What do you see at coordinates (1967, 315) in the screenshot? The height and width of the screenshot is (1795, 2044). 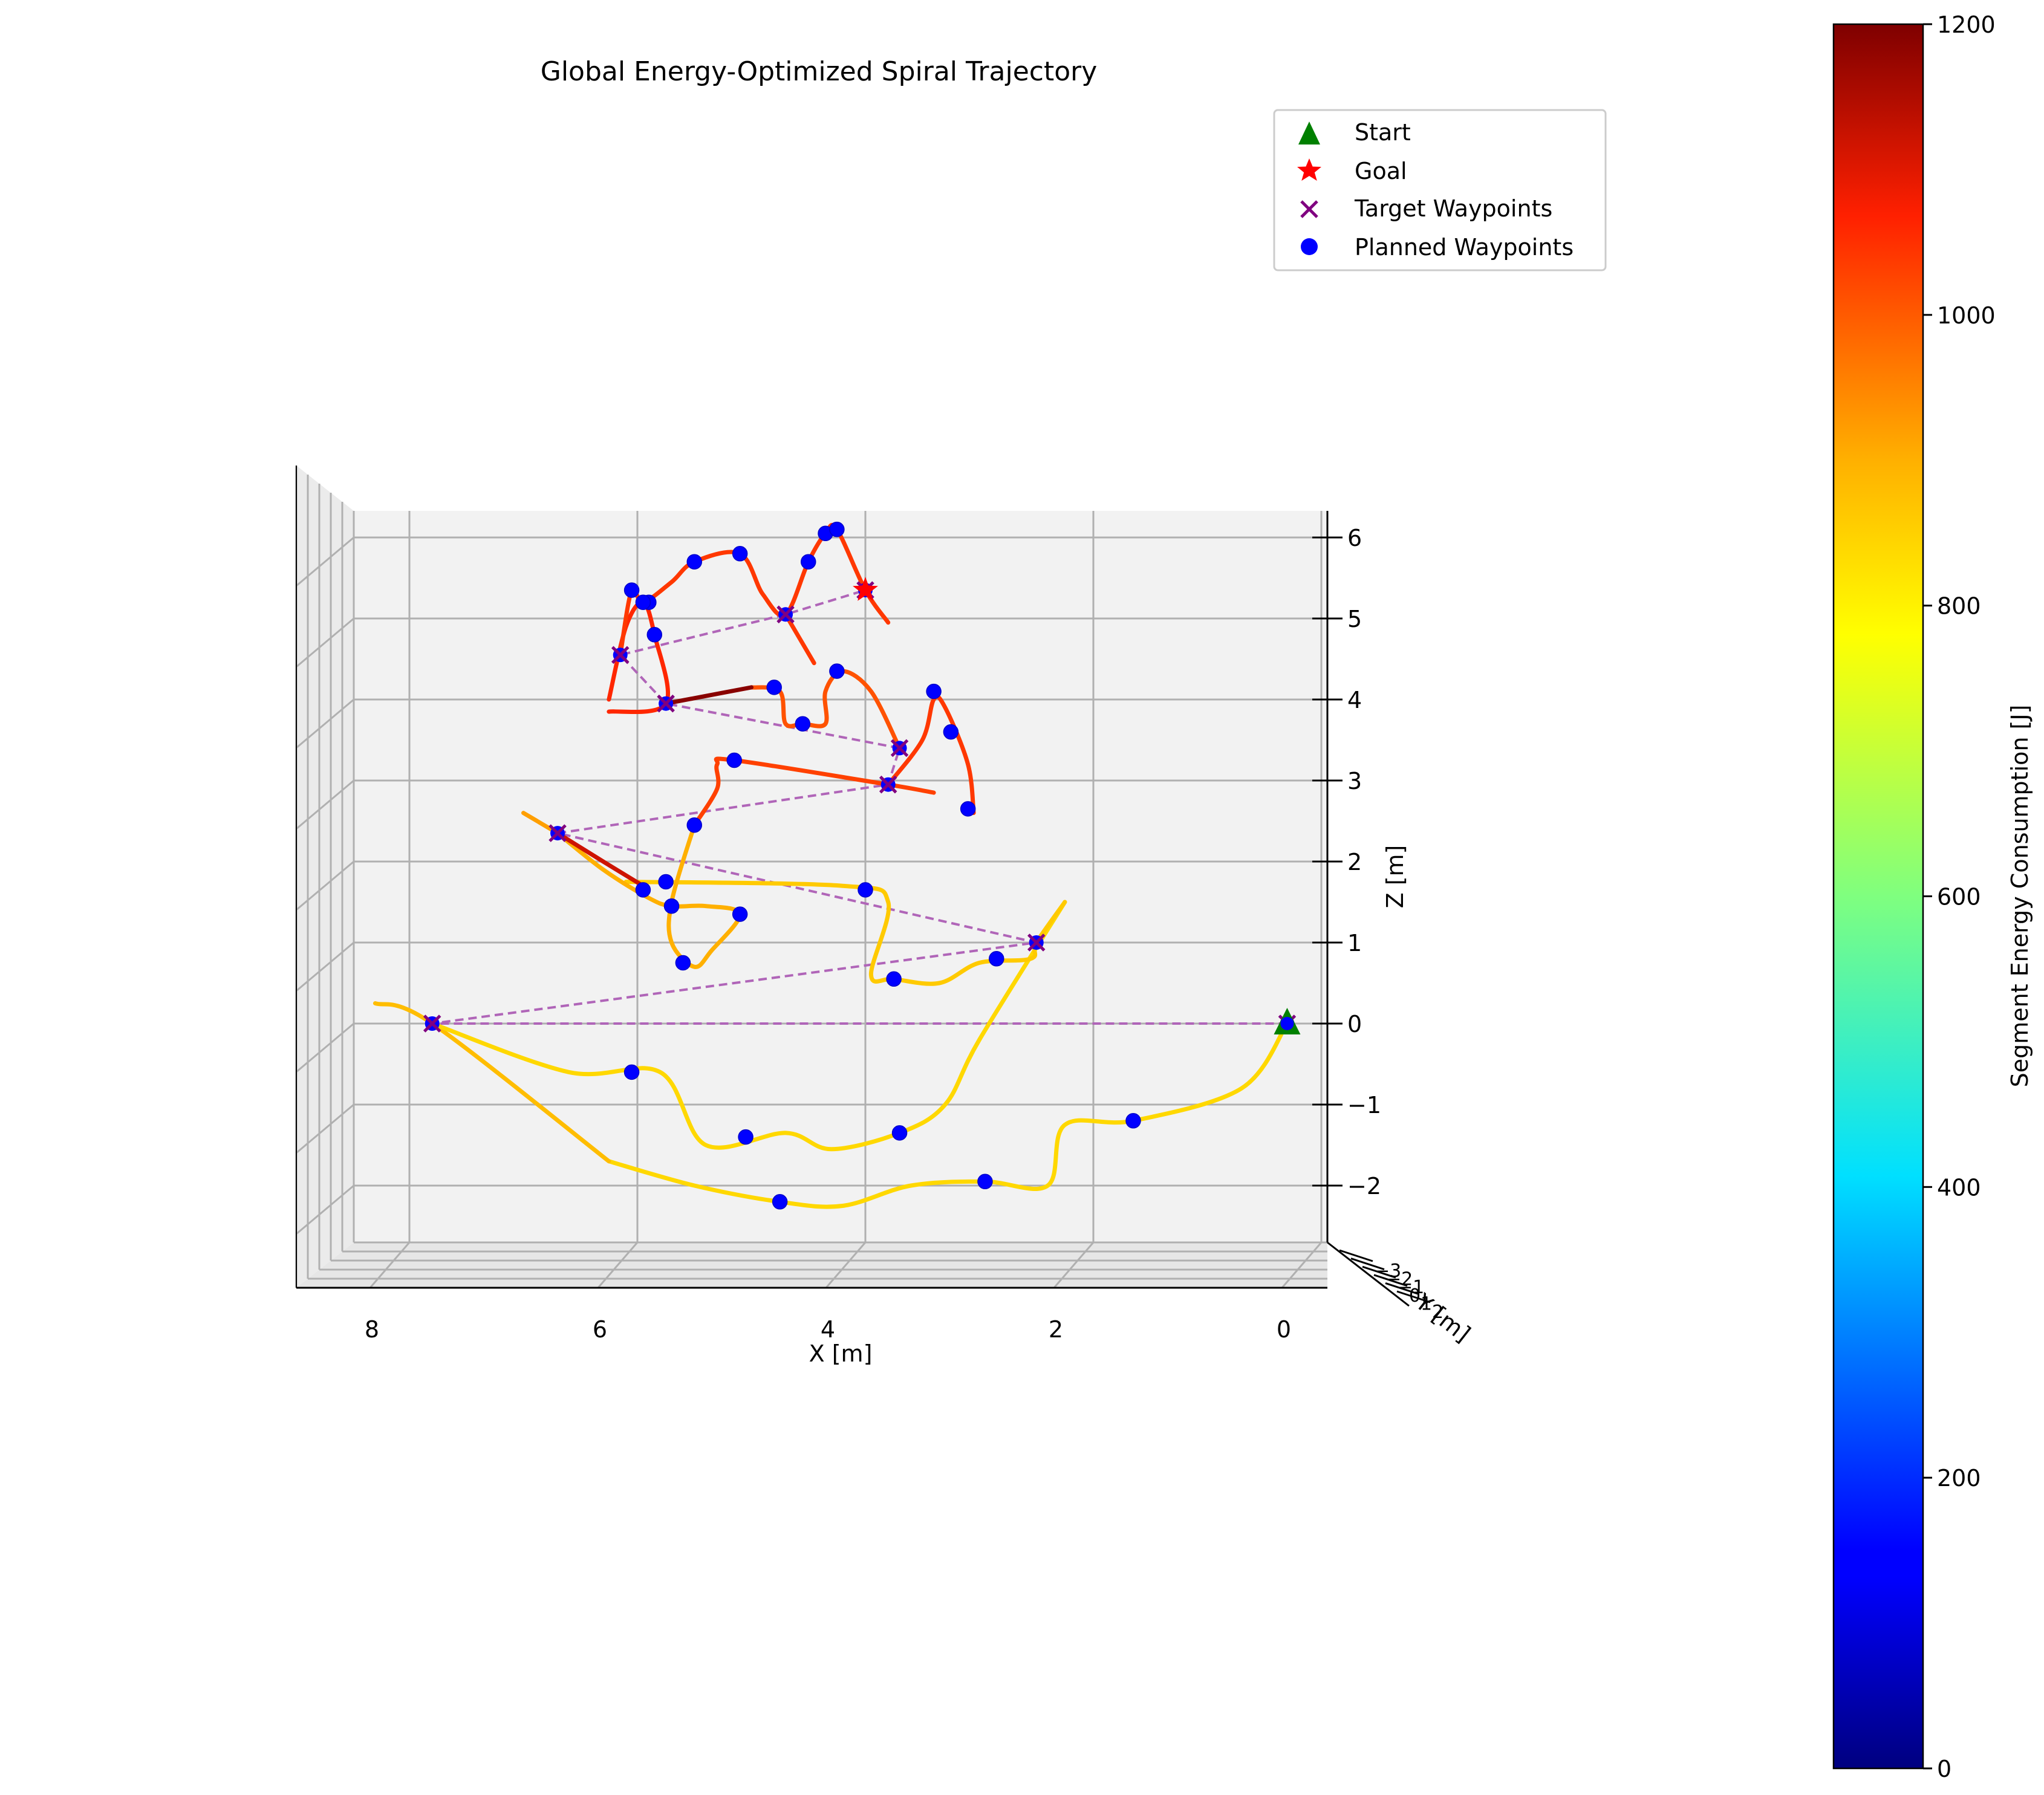 I see `colorbar-tick-label: 1000` at bounding box center [1967, 315].